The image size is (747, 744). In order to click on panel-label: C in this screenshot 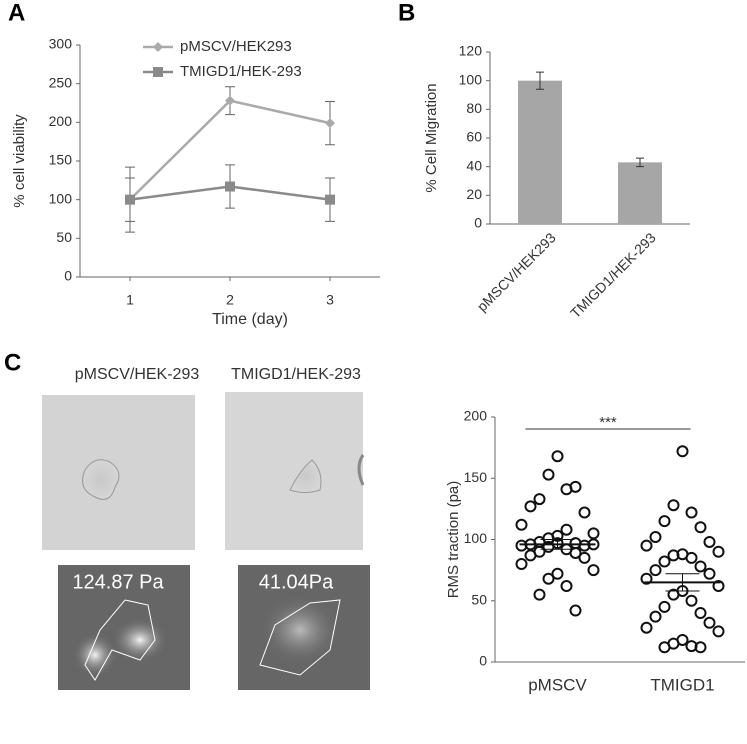, I will do `click(12, 362)`.